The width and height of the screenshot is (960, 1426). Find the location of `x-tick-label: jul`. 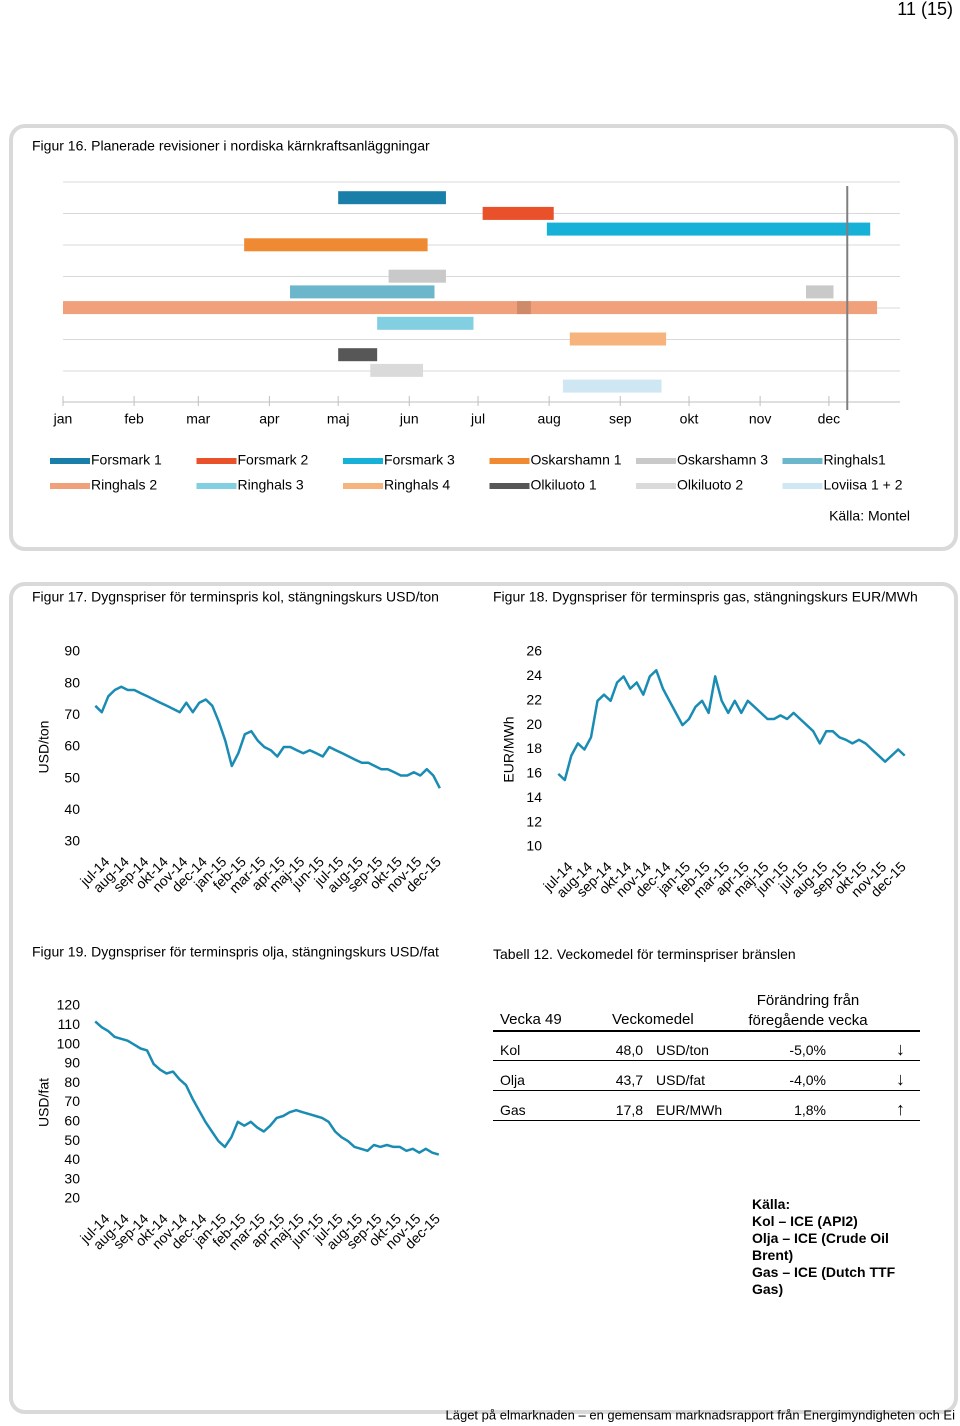

x-tick-label: jul is located at coordinates (477, 419).